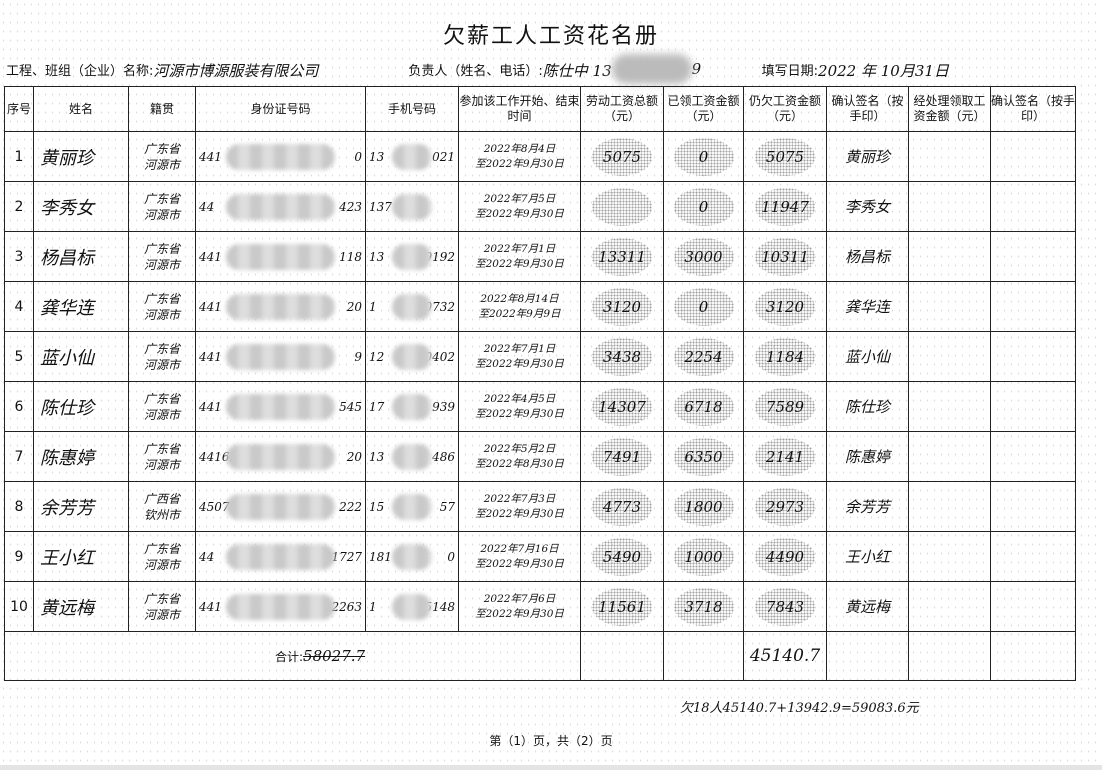  I want to click on owed-wage: 5075, so click(785, 156).